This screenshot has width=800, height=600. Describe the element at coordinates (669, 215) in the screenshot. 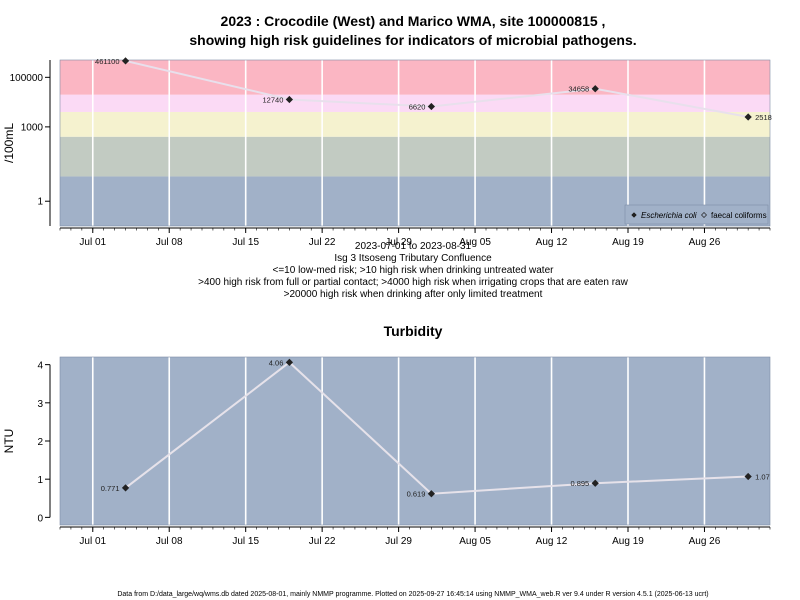

I see `legend-entry-e-coli: Escherichia coli` at that location.